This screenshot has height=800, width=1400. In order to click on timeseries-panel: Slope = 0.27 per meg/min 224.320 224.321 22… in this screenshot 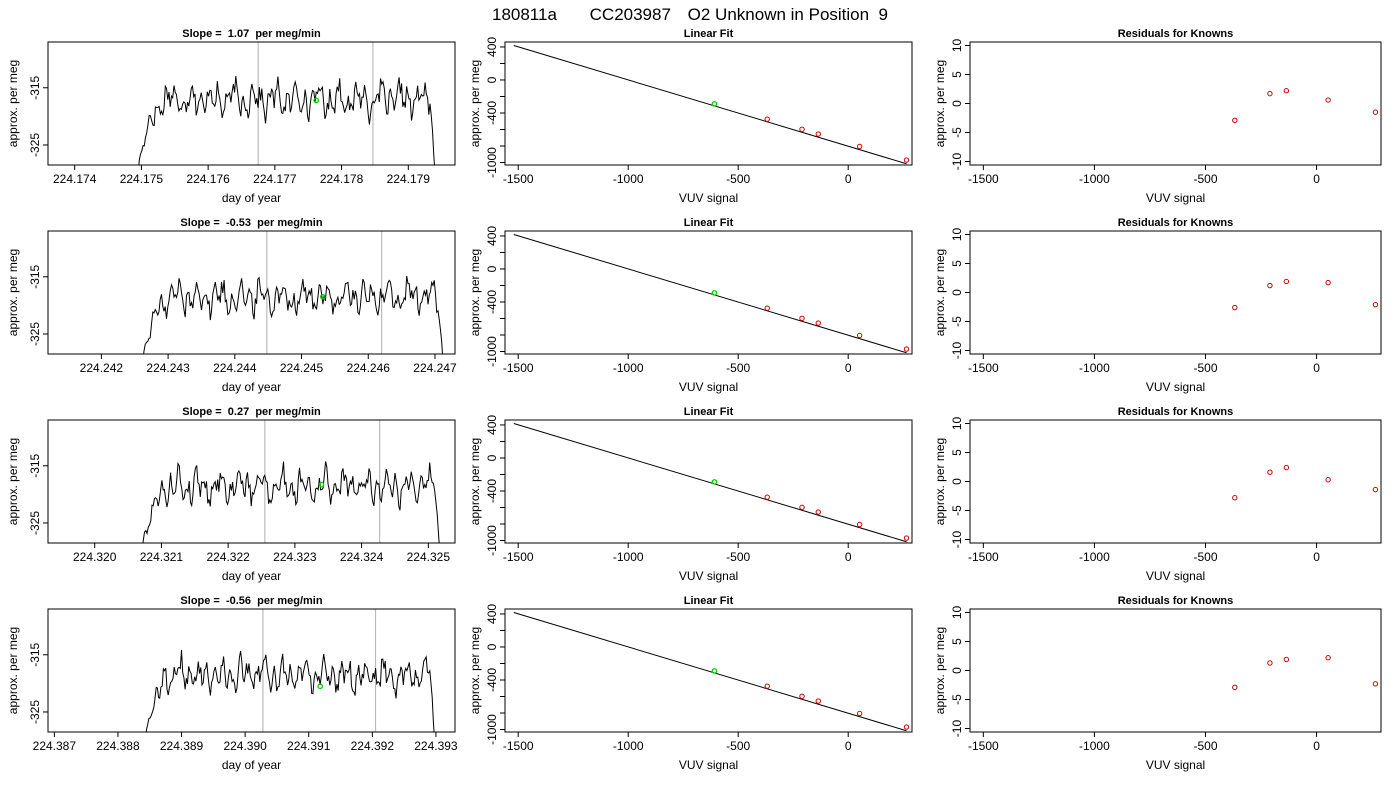, I will do `click(231, 494)`.